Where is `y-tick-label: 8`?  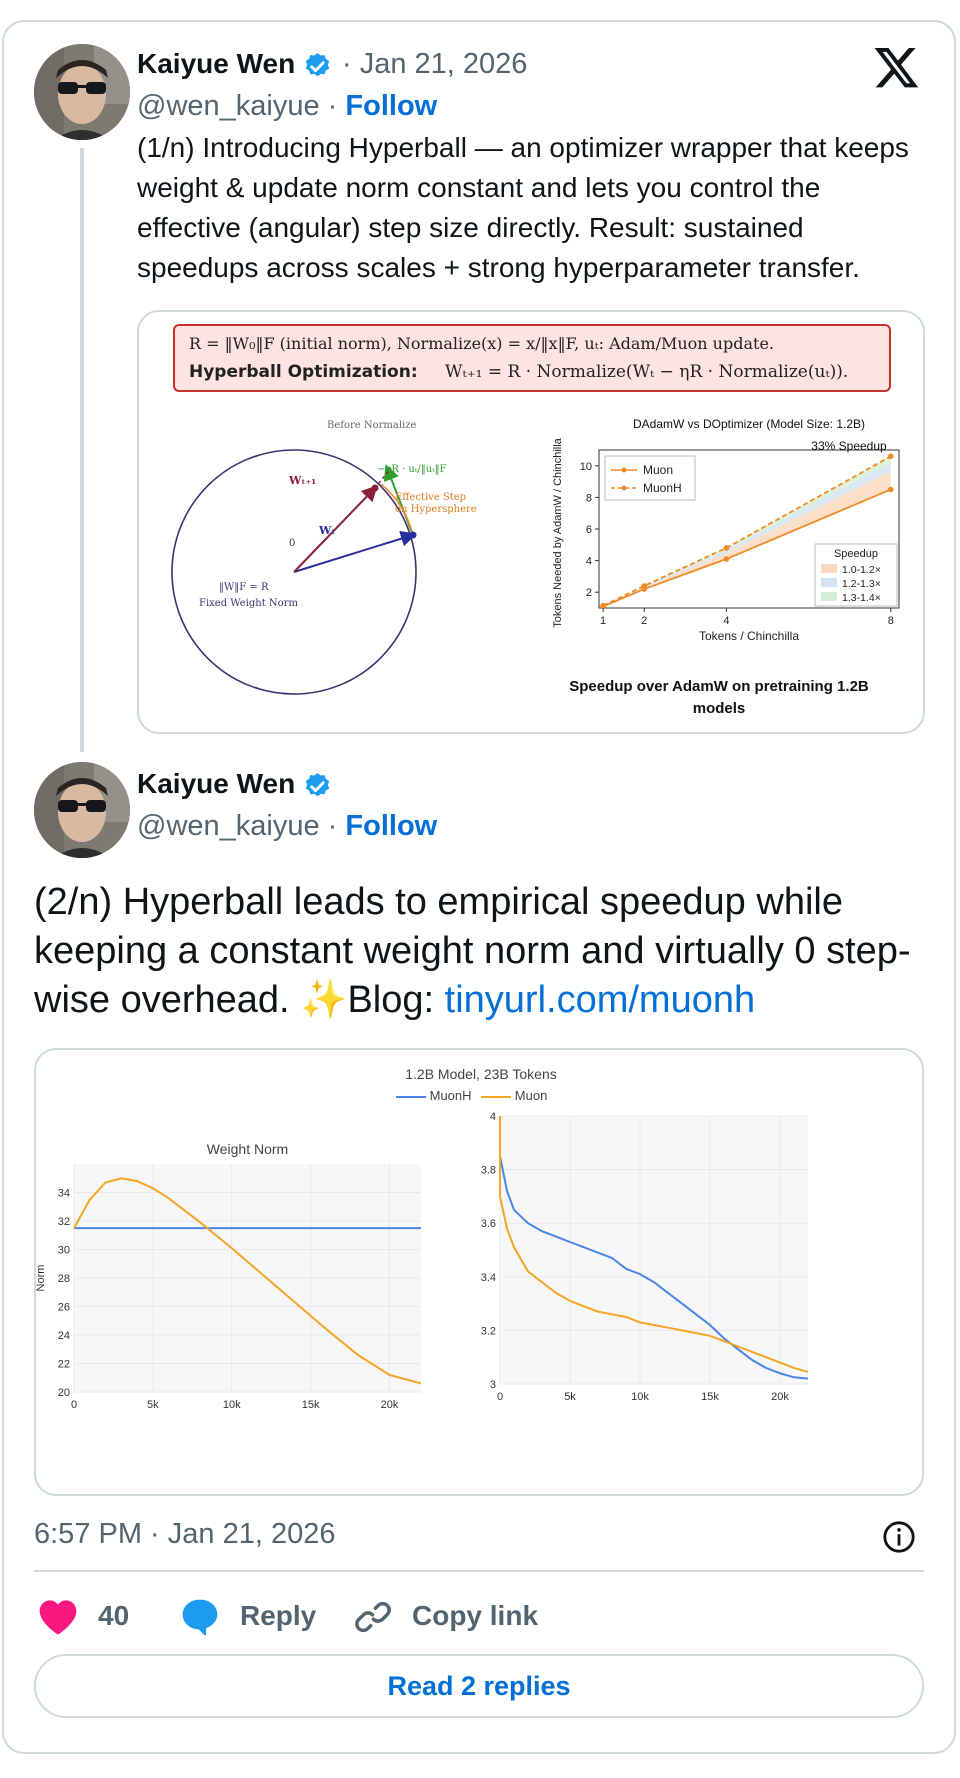
y-tick-label: 8 is located at coordinates (589, 498).